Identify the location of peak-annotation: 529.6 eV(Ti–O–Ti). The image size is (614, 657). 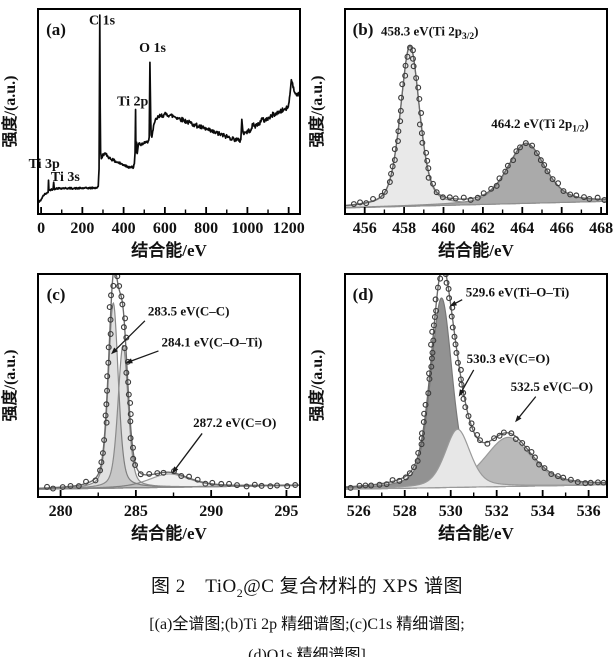
(518, 291).